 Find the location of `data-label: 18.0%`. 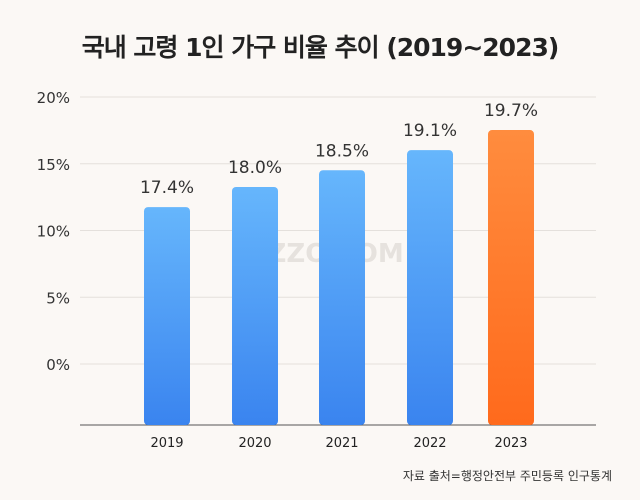

data-label: 18.0% is located at coordinates (255, 168).